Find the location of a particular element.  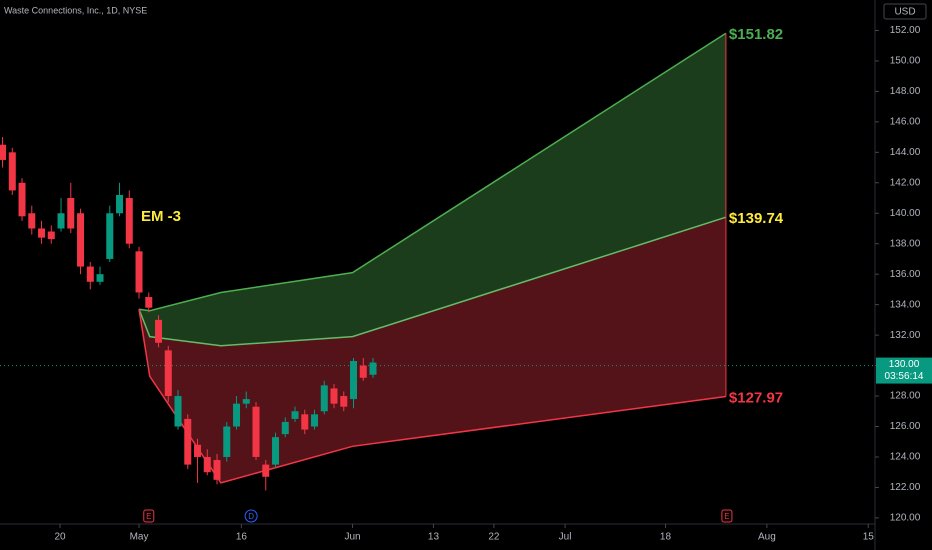

x-tick-label: 16 is located at coordinates (242, 537).